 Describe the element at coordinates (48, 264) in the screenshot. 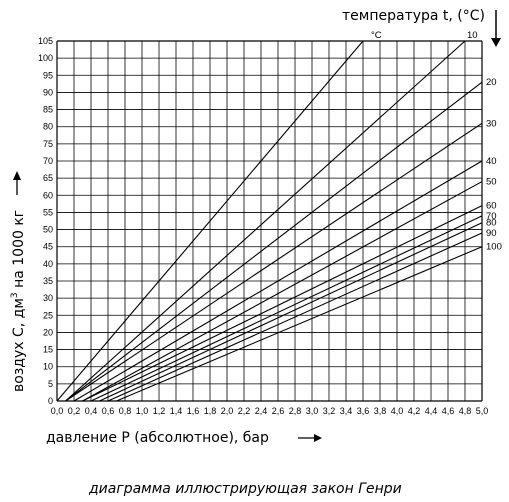

I see `y-tick-label: 40` at that location.